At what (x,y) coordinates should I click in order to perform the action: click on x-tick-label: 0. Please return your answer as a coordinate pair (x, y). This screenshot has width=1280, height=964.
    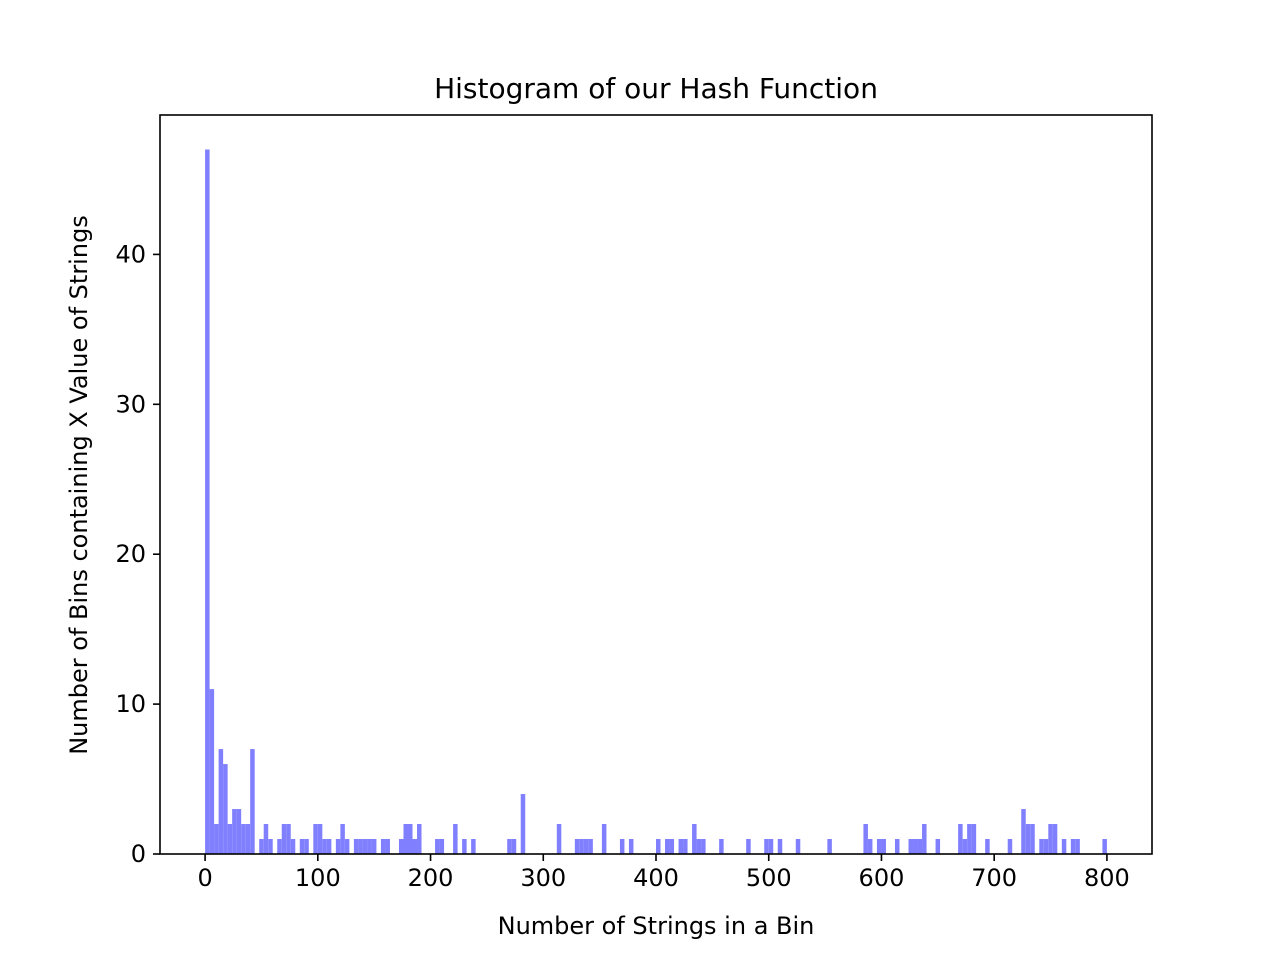
    Looking at the image, I should click on (204, 878).